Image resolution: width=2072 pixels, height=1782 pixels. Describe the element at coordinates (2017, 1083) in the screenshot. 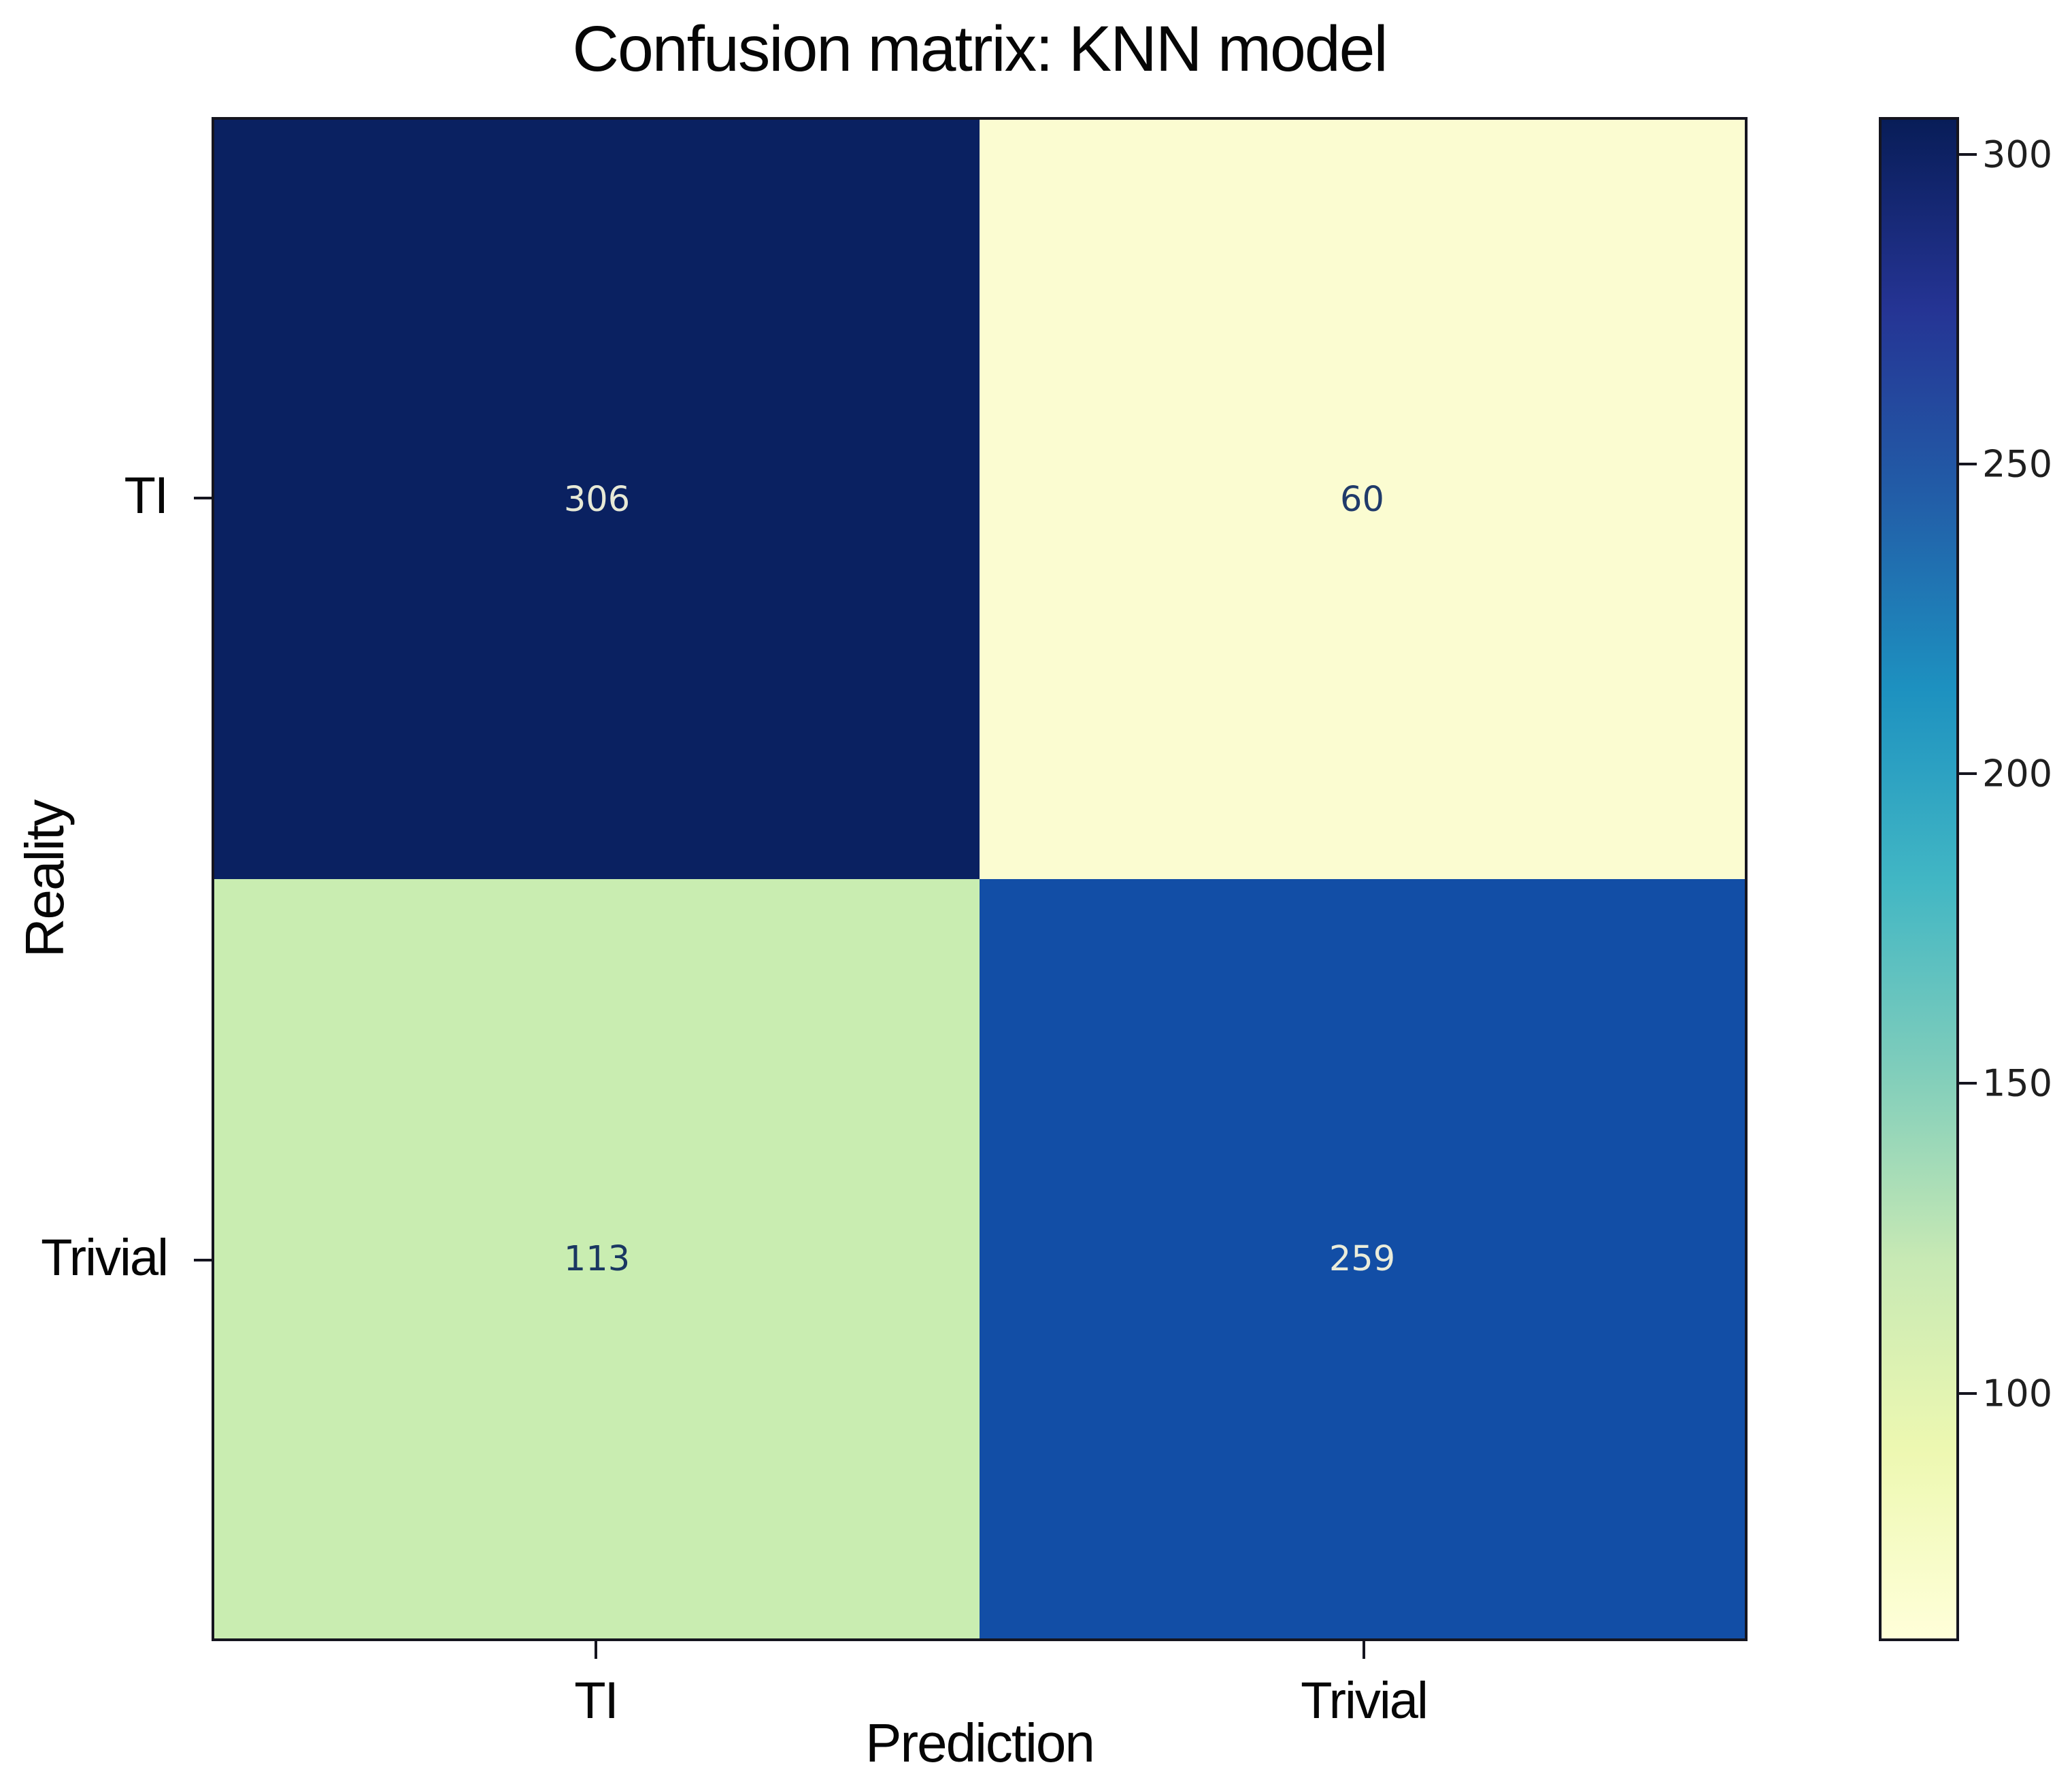

I see `colorbar-tick-label: 150` at that location.